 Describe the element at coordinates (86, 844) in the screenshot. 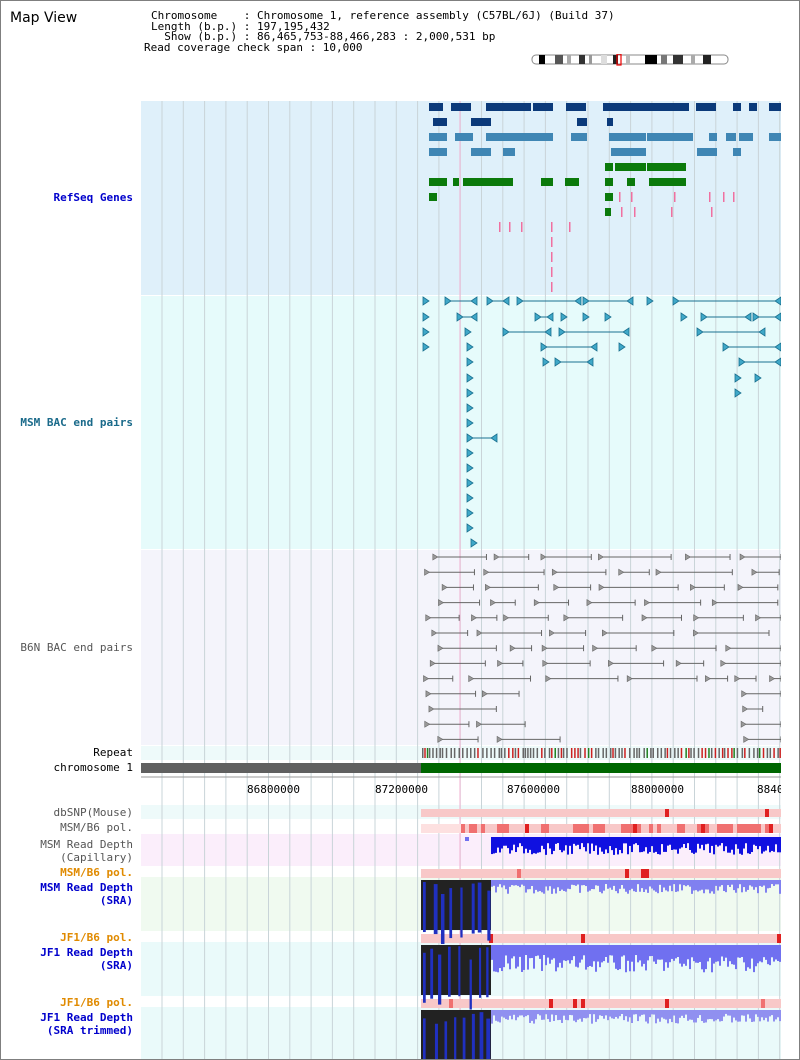

I see `track-label-msm-depth-cap-1: MSM Read Depth` at that location.